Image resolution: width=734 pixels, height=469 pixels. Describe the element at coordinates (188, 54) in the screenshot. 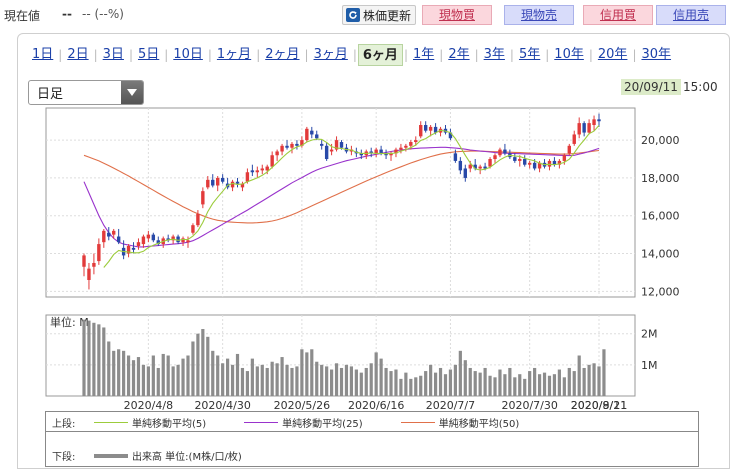

I see `period-tab: 10日` at that location.